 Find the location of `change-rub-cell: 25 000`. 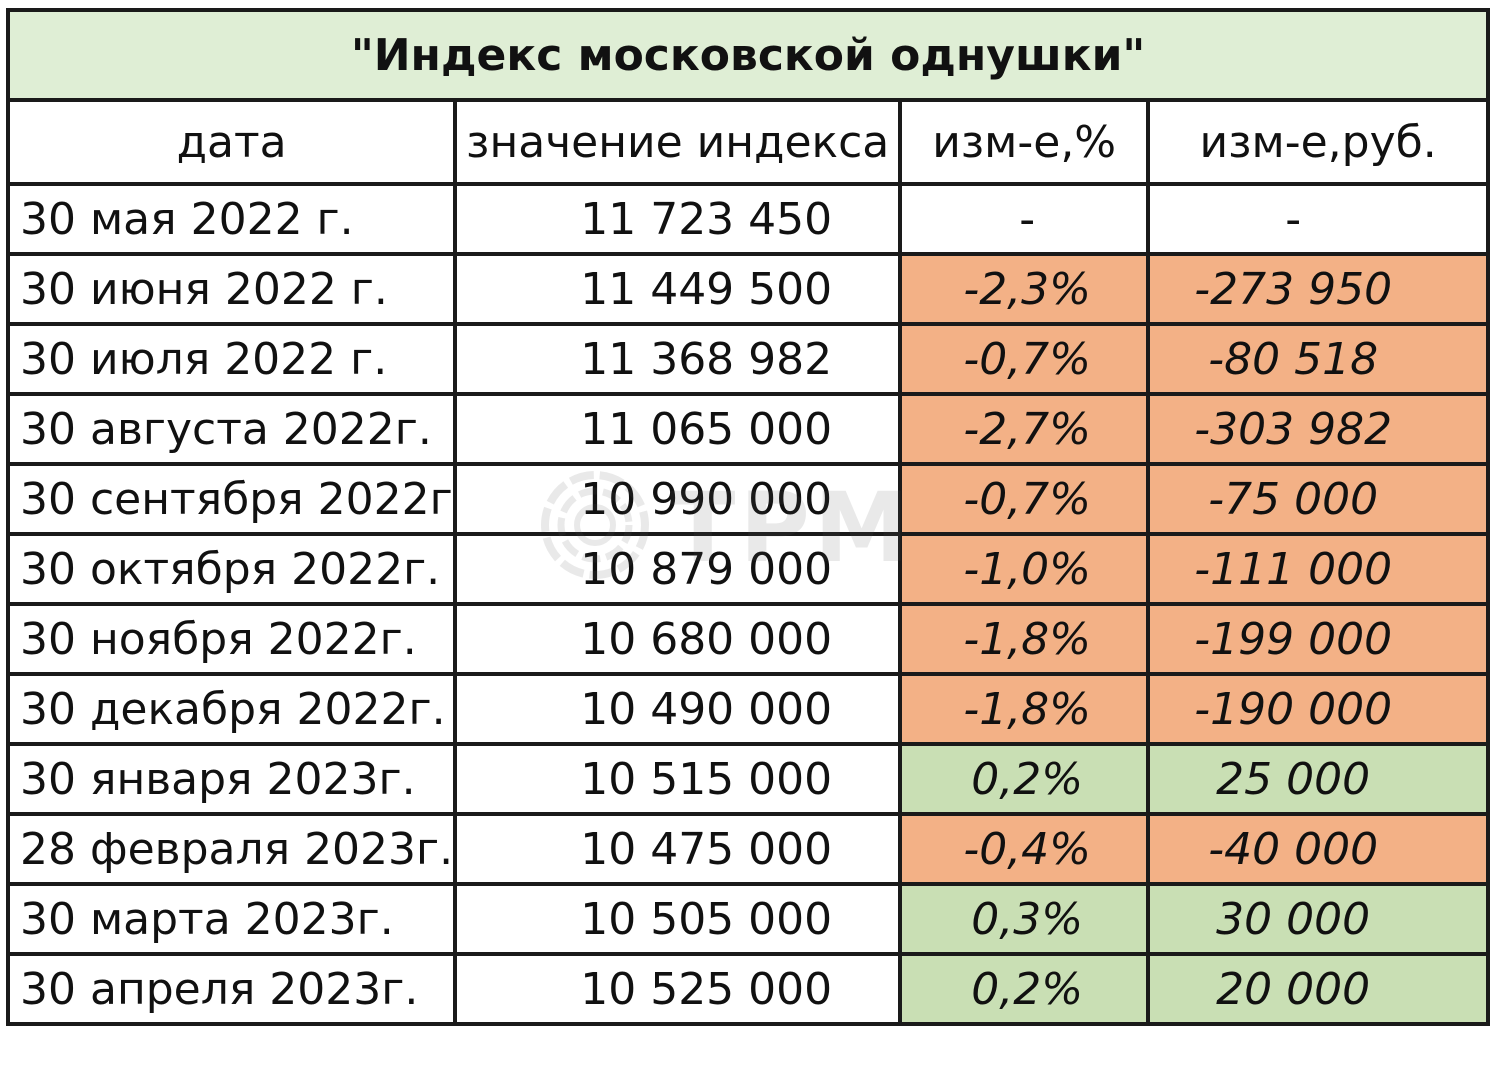

change-rub-cell: 25 000 is located at coordinates (1318, 779).